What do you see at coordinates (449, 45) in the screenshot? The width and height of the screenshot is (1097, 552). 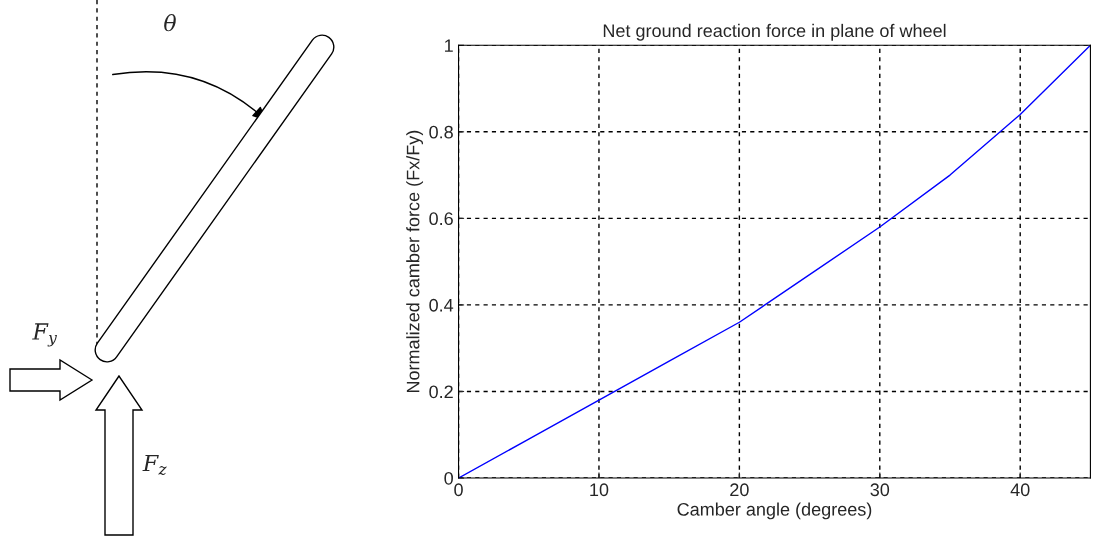 I see `y-tick-label: 1` at bounding box center [449, 45].